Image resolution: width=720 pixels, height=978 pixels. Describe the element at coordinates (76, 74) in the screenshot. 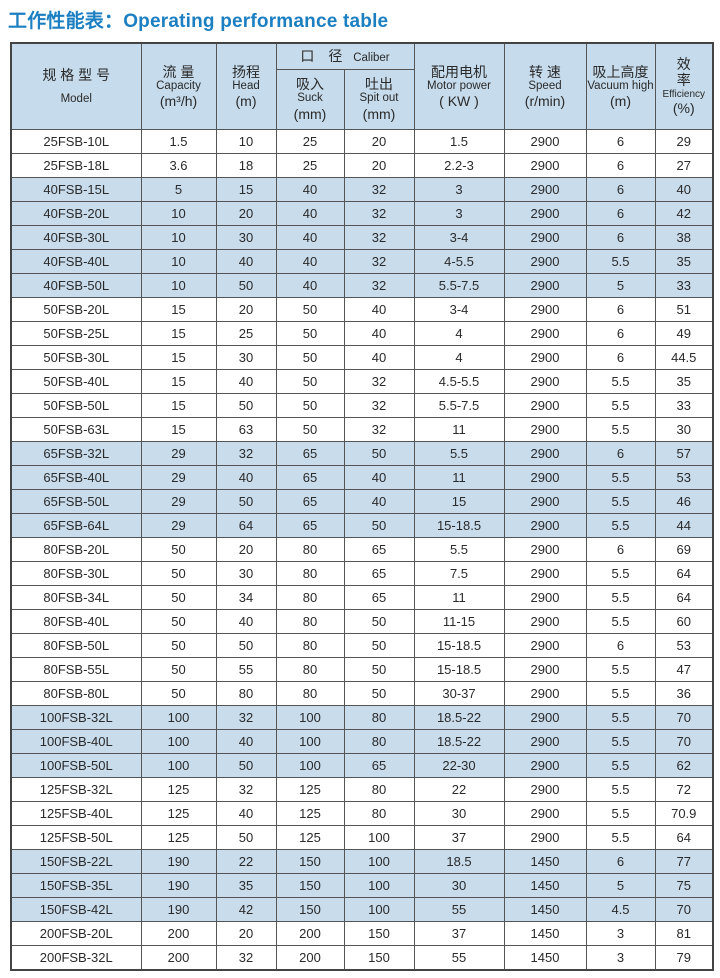

I see `header-model-cn: 规 格 型 号` at that location.